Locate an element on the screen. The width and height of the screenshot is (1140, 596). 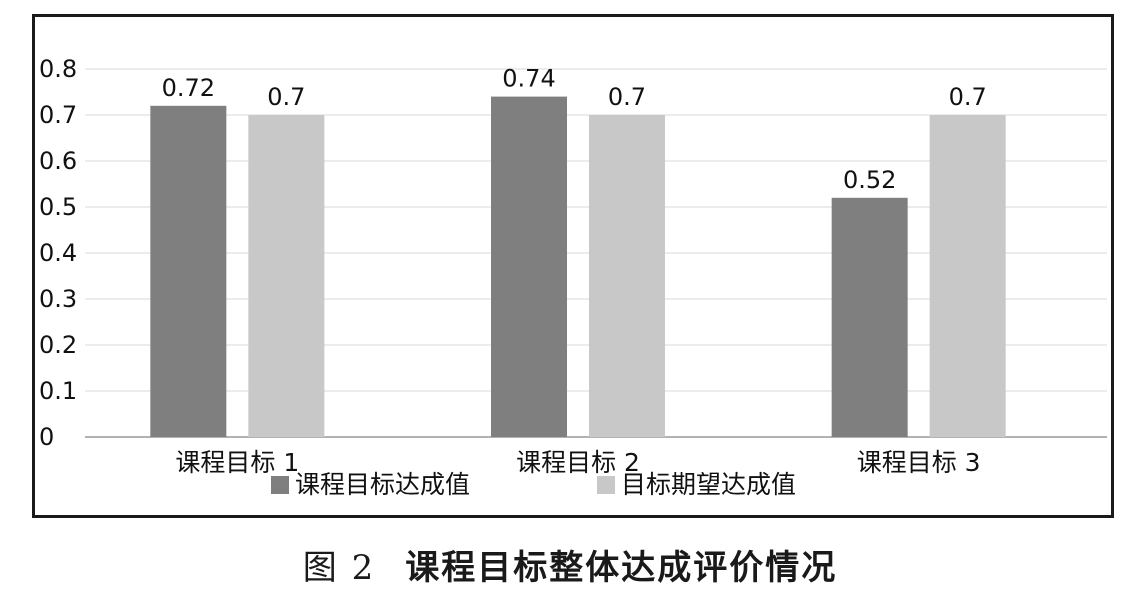
legend-label: 课程目标达成值 is located at coordinates (382, 484).